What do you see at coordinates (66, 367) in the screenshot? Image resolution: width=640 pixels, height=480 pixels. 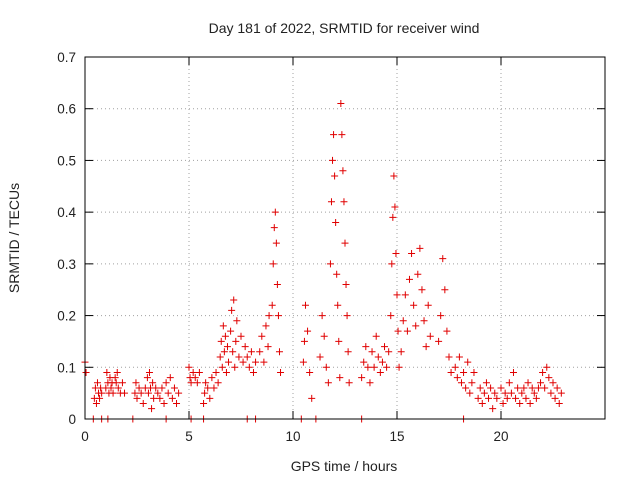 I see `y-tick-label: 0.1` at bounding box center [66, 367].